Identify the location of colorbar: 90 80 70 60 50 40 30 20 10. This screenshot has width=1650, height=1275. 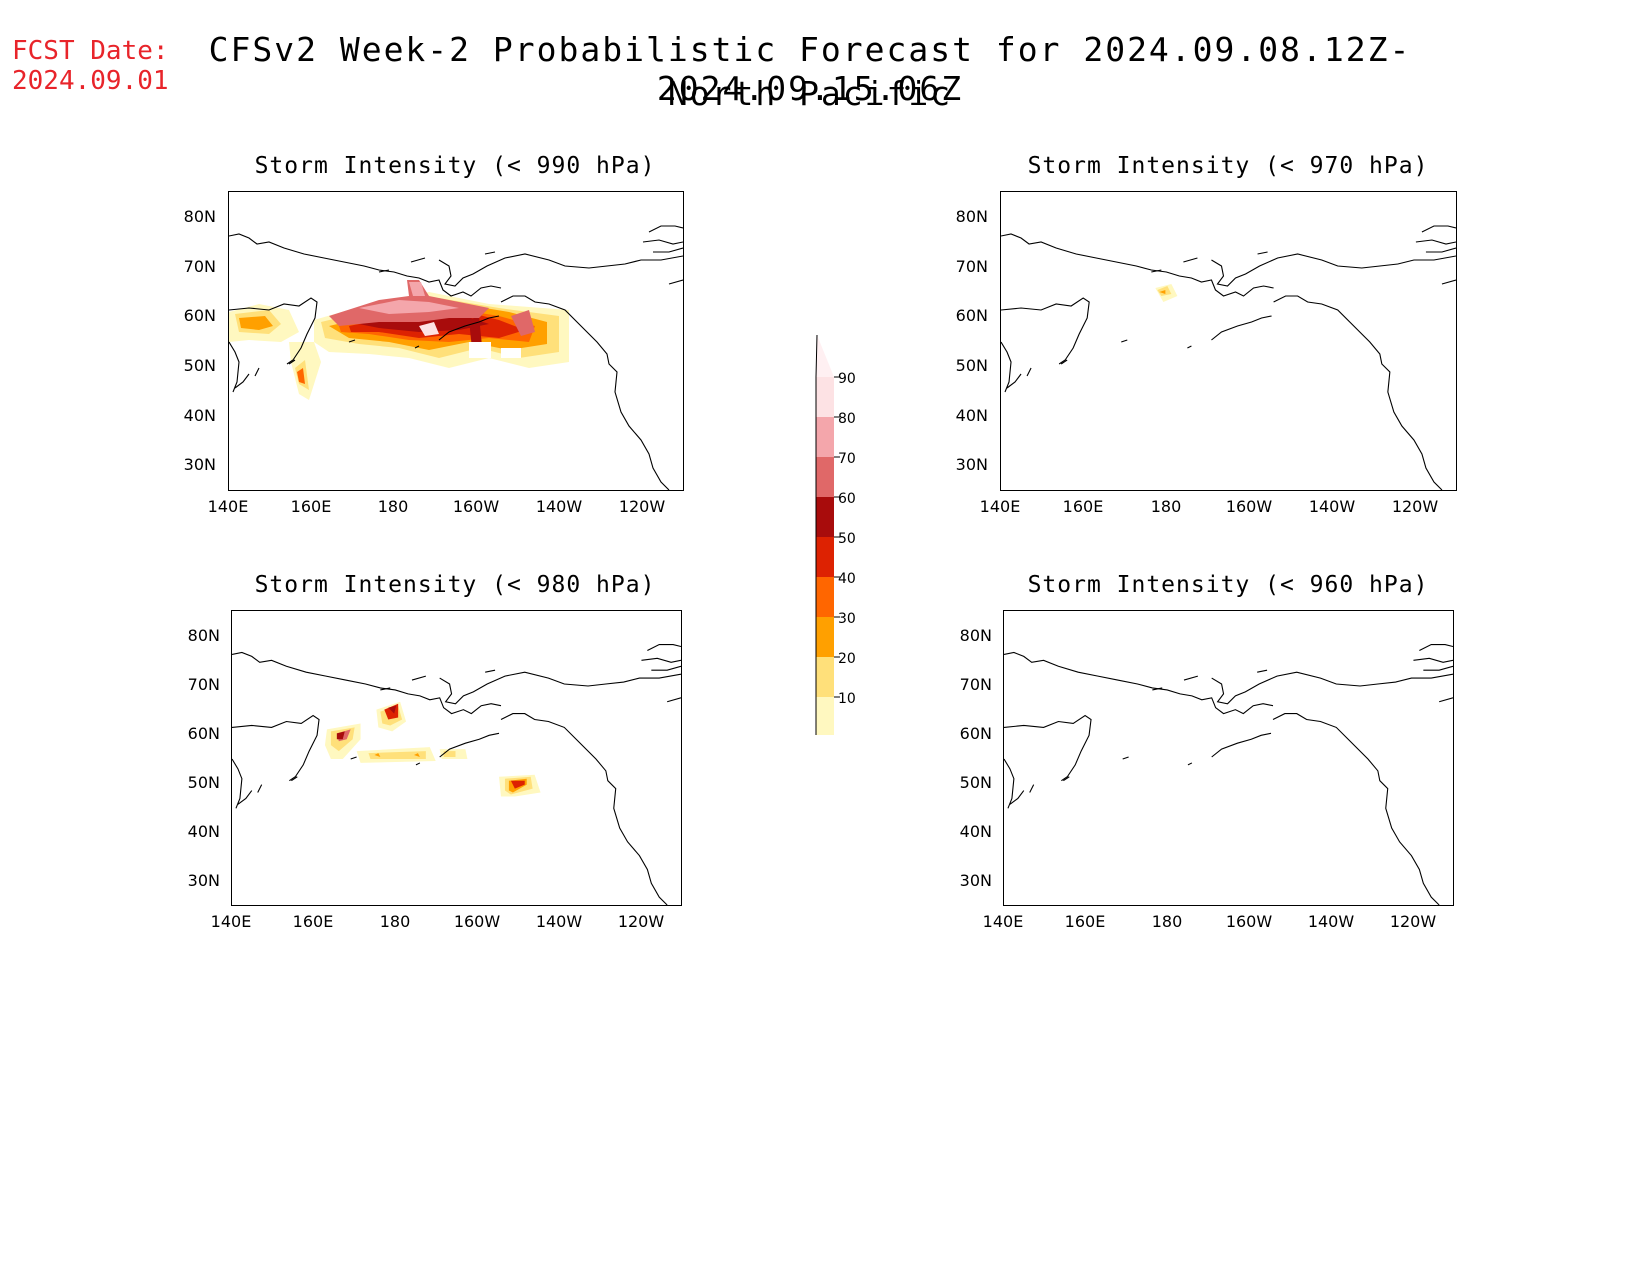
(848, 556).